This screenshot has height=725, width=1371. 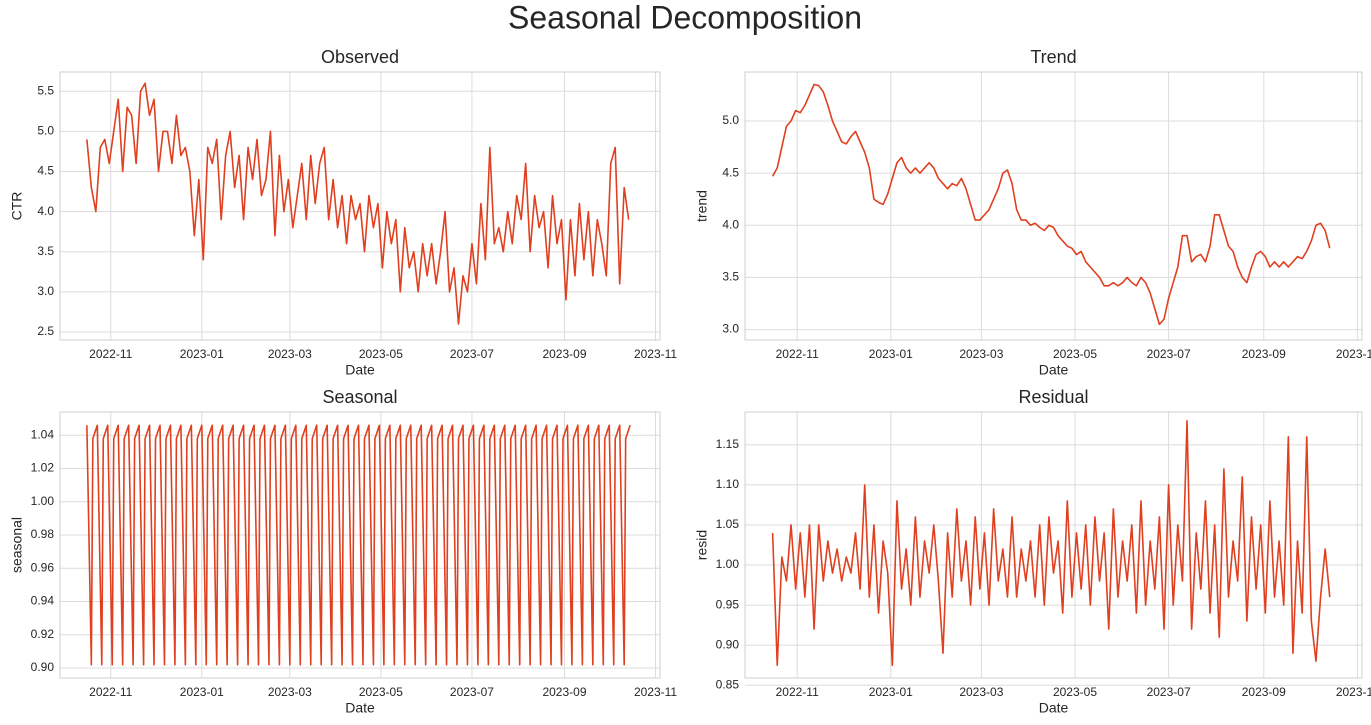 What do you see at coordinates (1053, 57) in the screenshot?
I see `plot-title: Trend` at bounding box center [1053, 57].